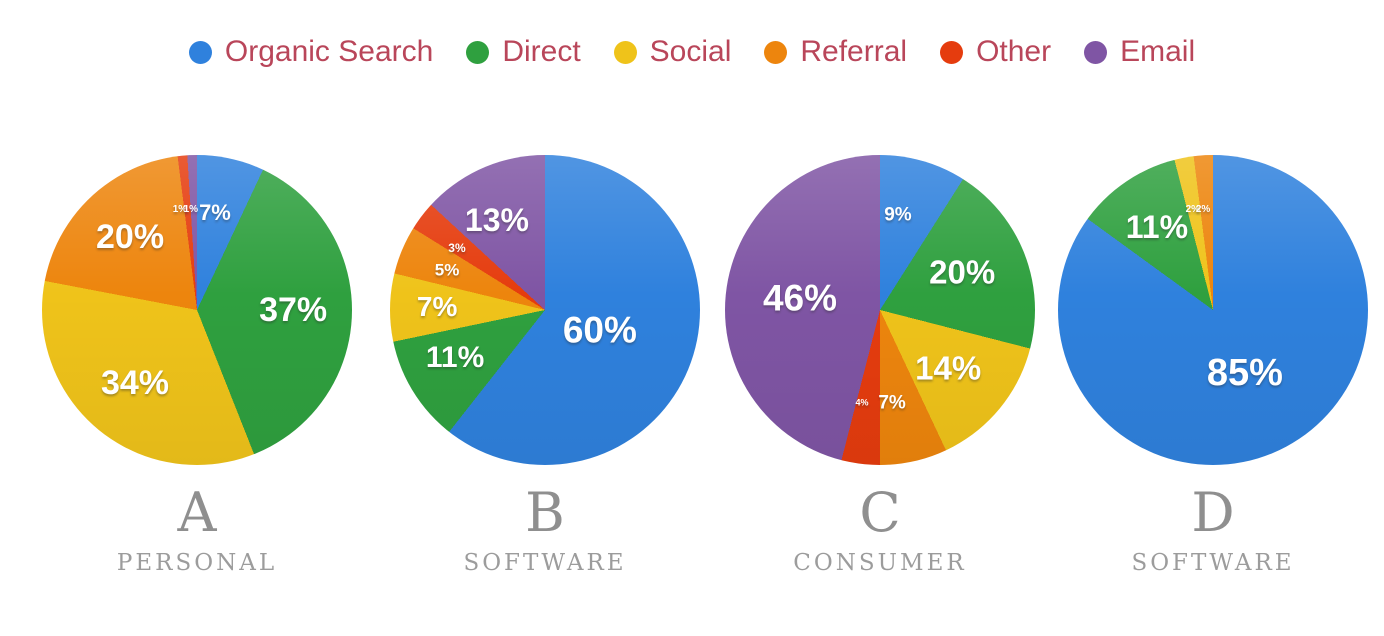 This screenshot has width=1384, height=636. I want to click on slice-label-other: 4%, so click(862, 402).